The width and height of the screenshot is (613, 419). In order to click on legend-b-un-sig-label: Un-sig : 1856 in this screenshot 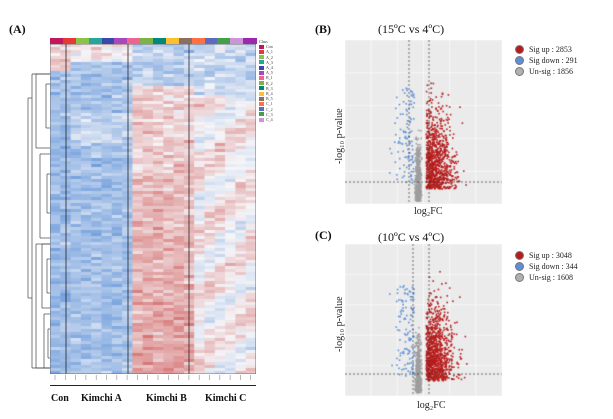, I will do `click(551, 71)`.